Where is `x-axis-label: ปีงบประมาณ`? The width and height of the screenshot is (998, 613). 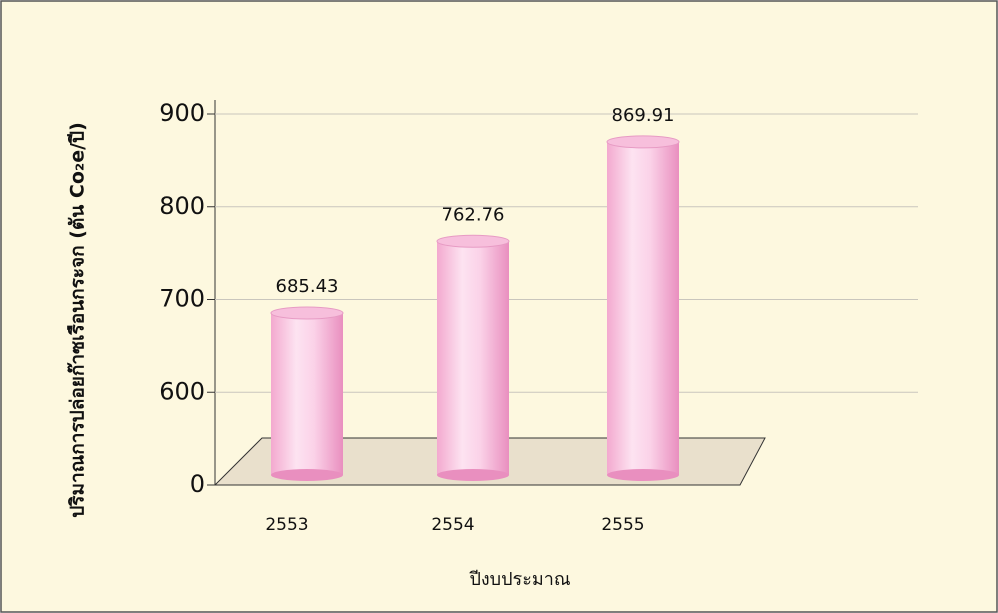
x-axis-label: ปีงบประมาณ is located at coordinates (519, 579).